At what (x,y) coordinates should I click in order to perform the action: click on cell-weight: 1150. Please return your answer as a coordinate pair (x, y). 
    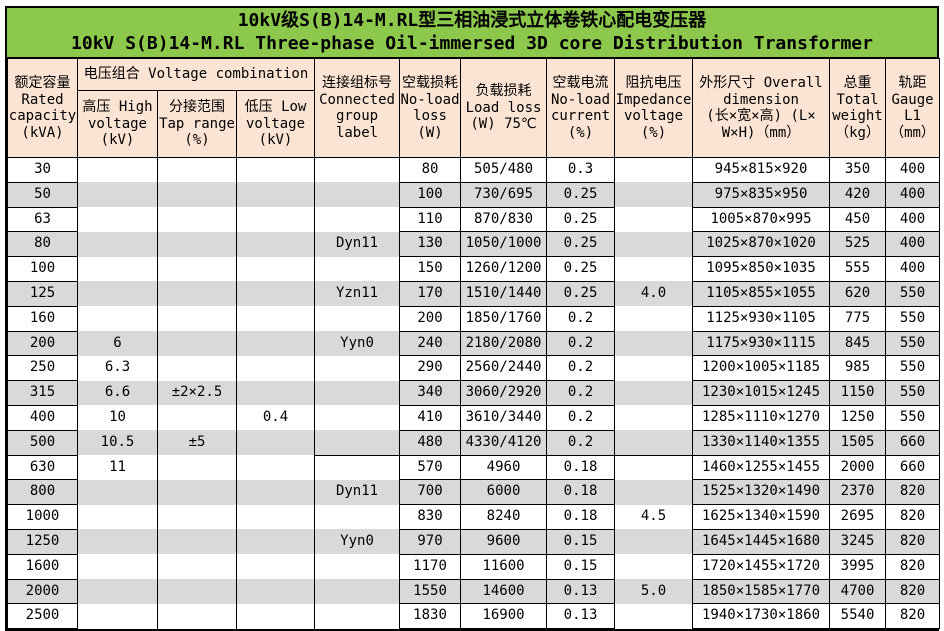
    Looking at the image, I should click on (858, 393).